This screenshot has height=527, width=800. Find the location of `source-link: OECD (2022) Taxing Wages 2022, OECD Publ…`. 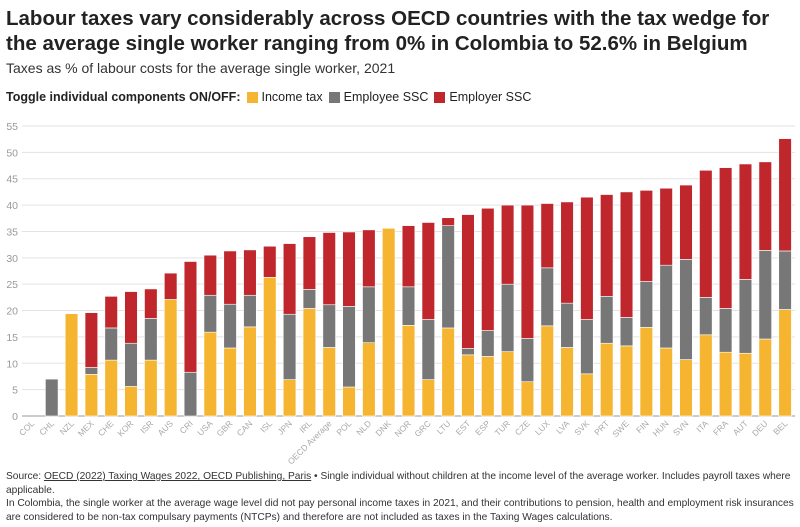

source-link: OECD (2022) Taxing Wages 2022, OECD Publ… is located at coordinates (177, 476).